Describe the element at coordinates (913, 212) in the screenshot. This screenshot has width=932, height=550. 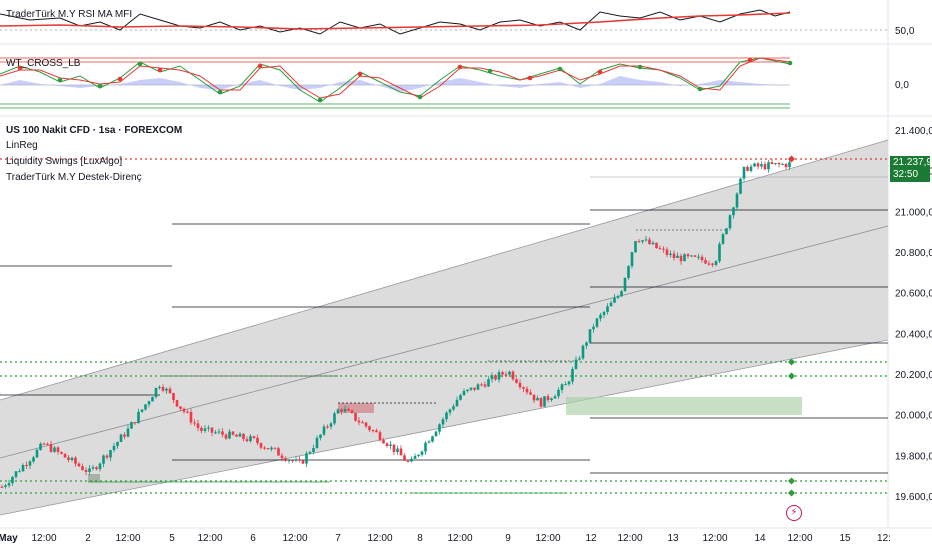
I see `price-axis-label: 21.000,0` at that location.